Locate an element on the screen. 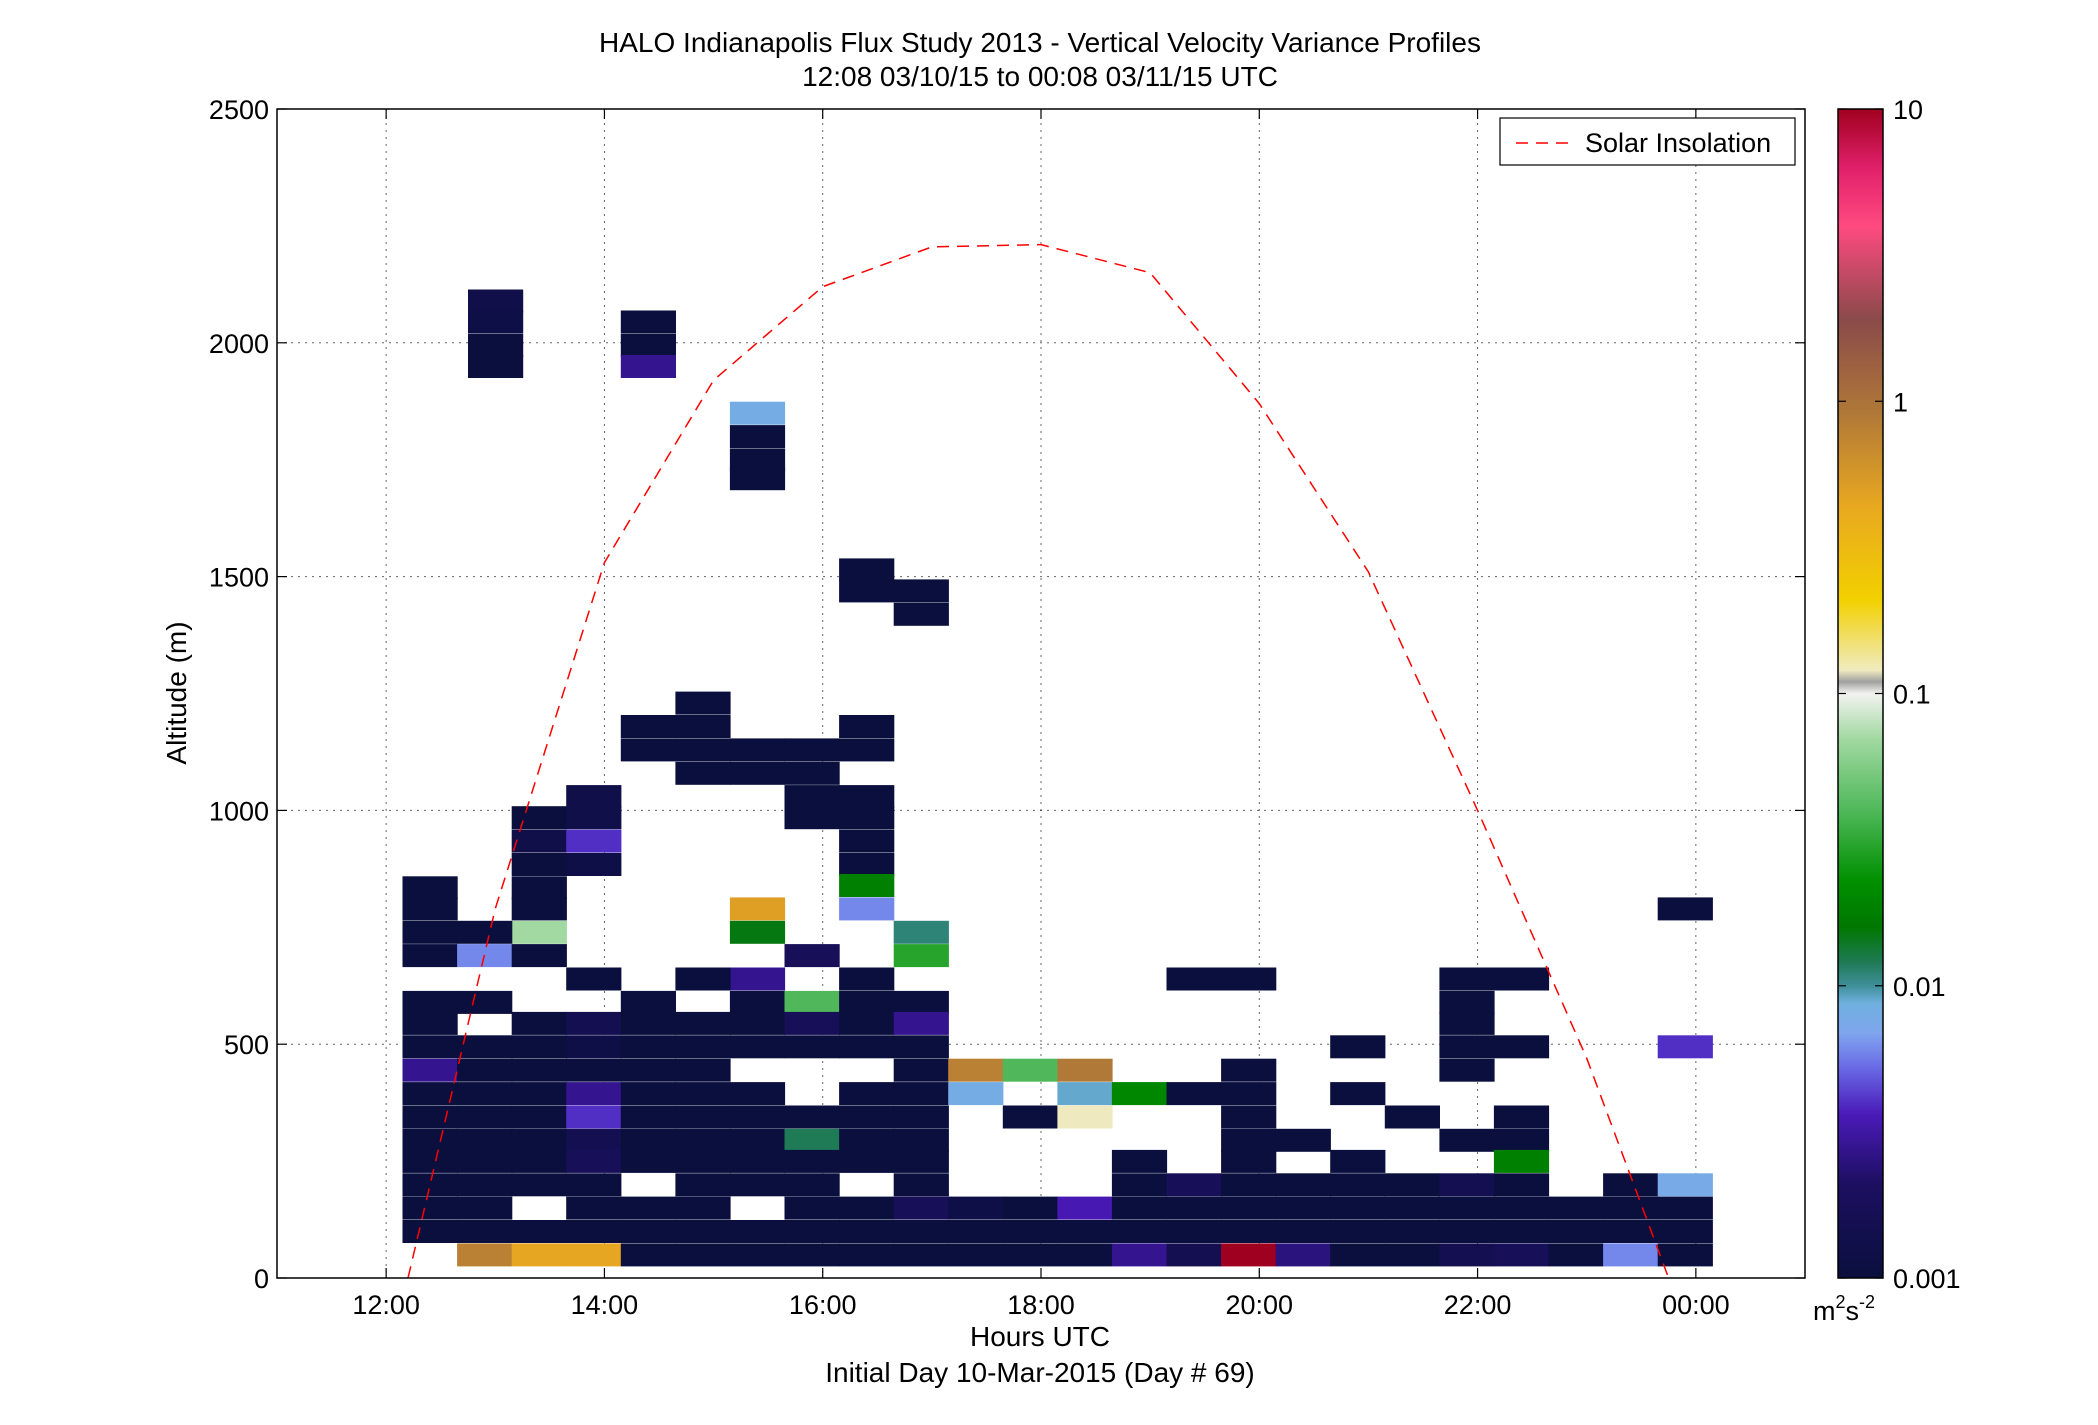 This screenshot has width=2098, height=1425. x-tick-label: 22:00 is located at coordinates (1478, 1305).